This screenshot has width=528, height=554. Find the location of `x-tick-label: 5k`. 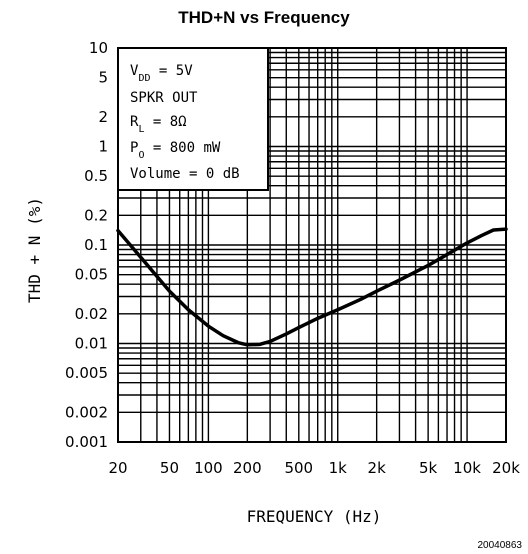

x-tick-label: 5k is located at coordinates (428, 468).